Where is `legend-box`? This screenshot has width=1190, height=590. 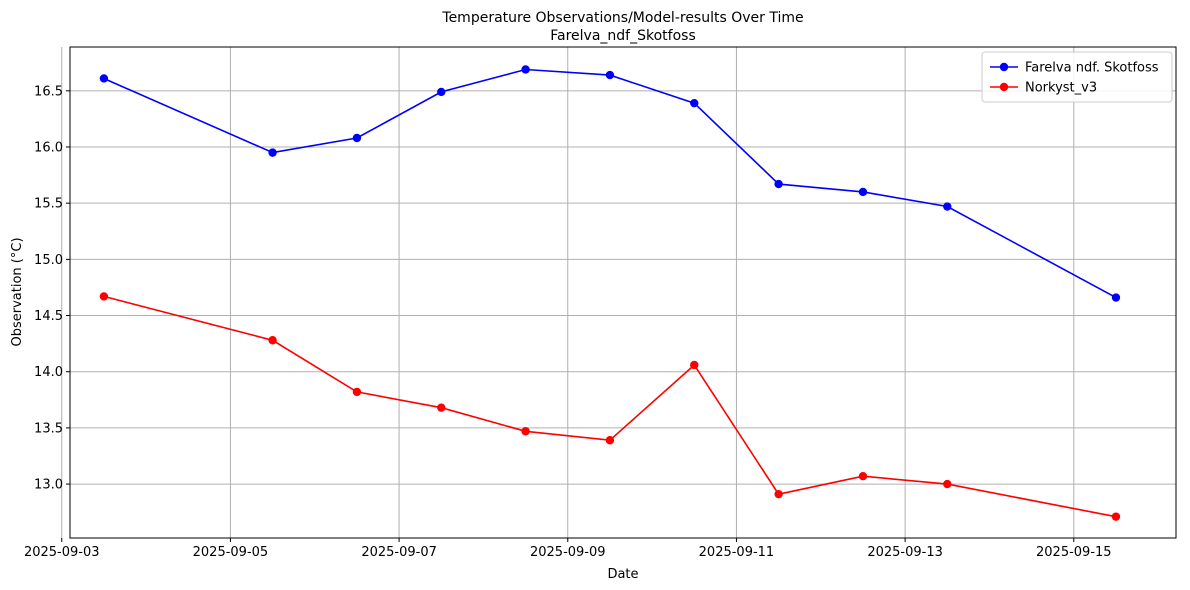
legend-box is located at coordinates (1077, 77).